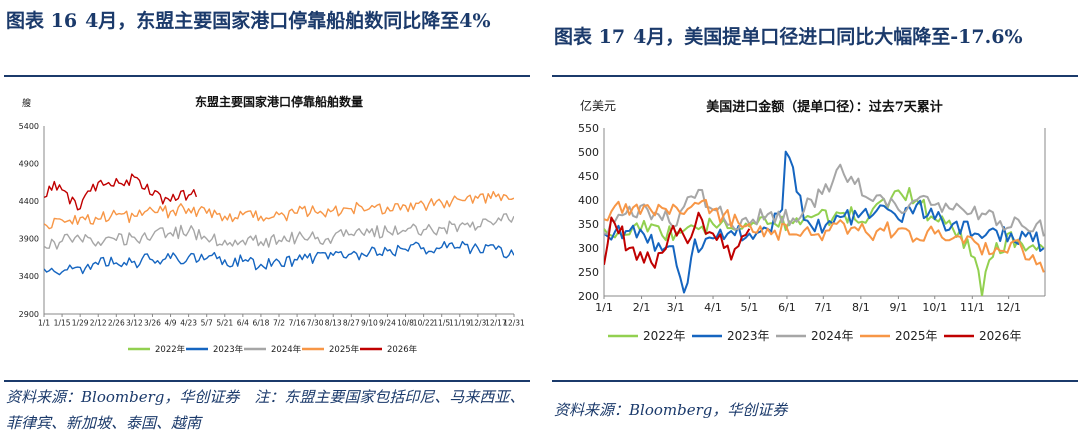 The image size is (1080, 439). Describe the element at coordinates (62, 323) in the screenshot. I see `left-x-tick-label: 1/15` at that location.